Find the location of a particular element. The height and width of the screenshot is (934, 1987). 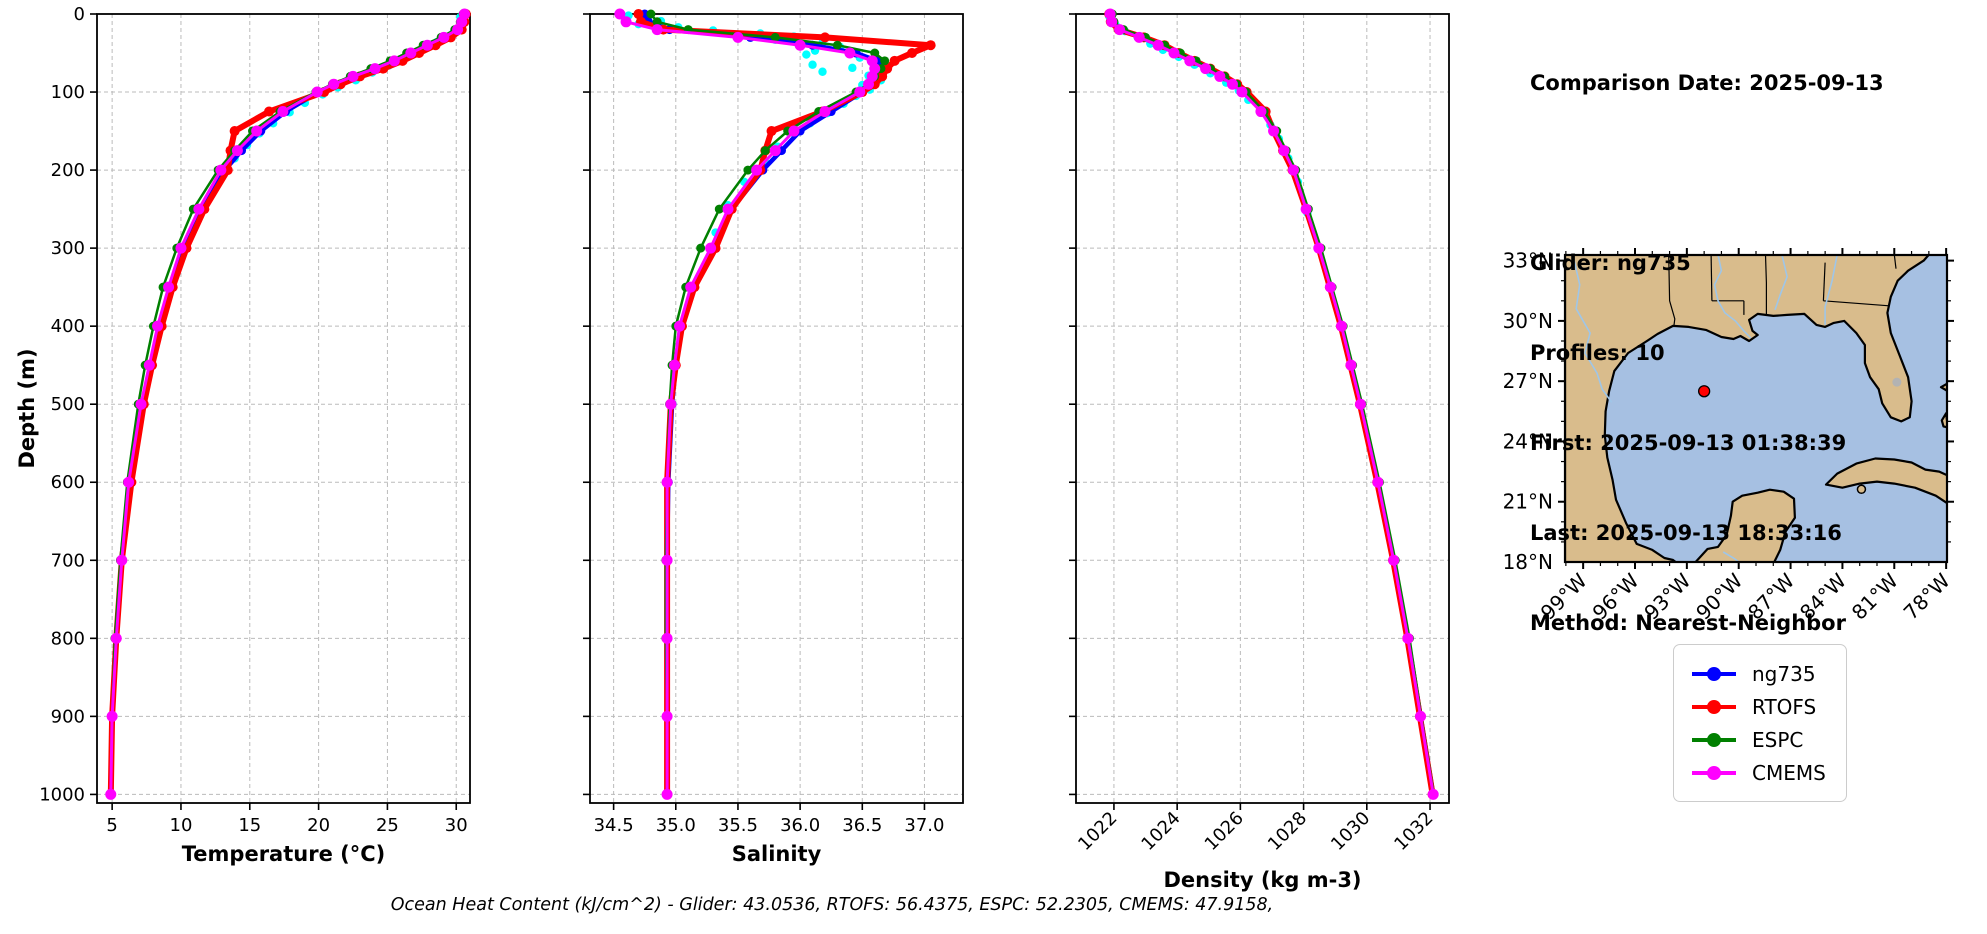

x-tick-label: 1022 is located at coordinates (1097, 831).